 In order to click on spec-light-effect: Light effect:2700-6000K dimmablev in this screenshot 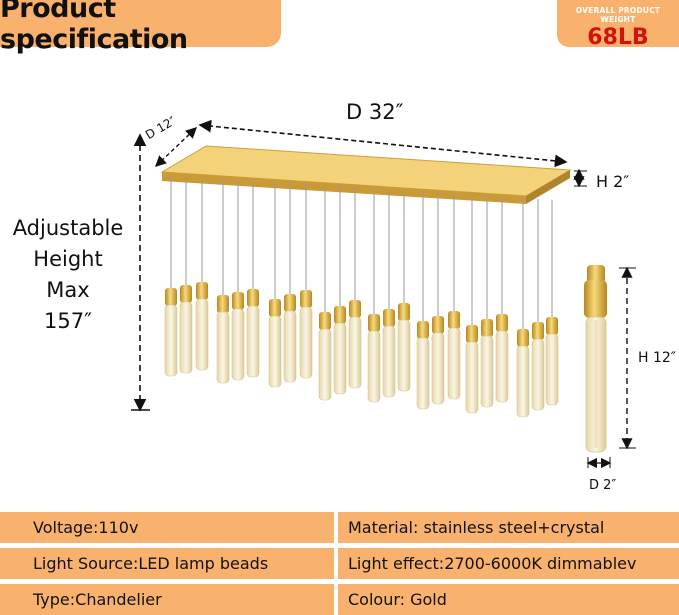, I will do `click(492, 563)`.